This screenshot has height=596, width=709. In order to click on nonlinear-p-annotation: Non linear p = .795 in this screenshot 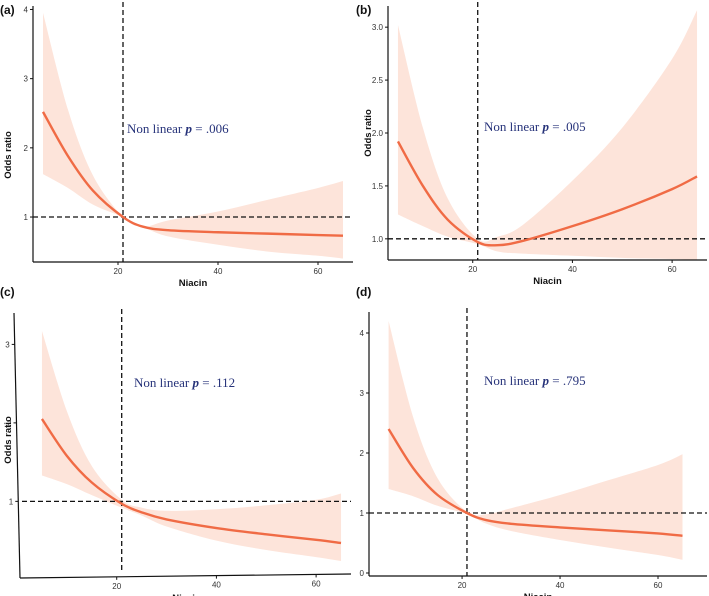, I will do `click(535, 380)`.